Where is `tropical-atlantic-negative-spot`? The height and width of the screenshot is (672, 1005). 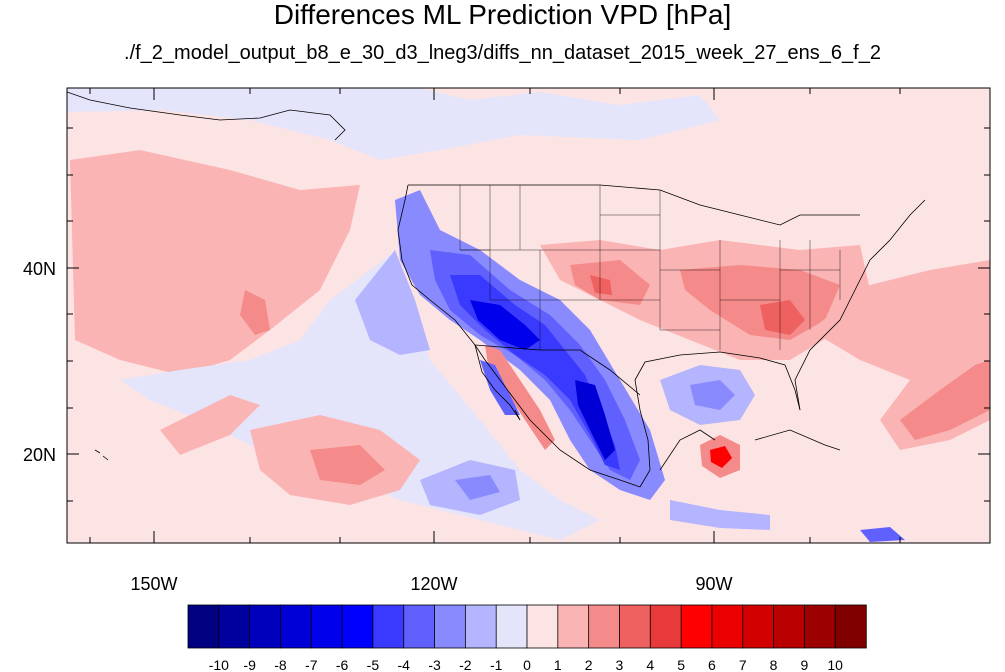 tropical-atlantic-negative-spot is located at coordinates (882, 534).